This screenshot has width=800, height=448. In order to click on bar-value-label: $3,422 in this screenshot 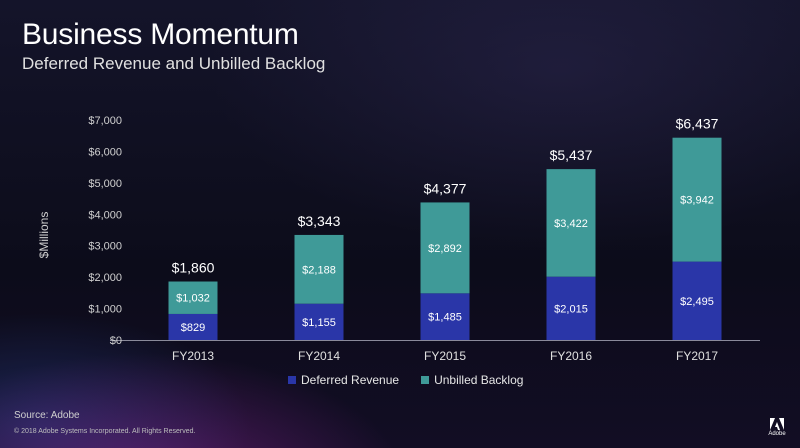, I will do `click(571, 224)`.